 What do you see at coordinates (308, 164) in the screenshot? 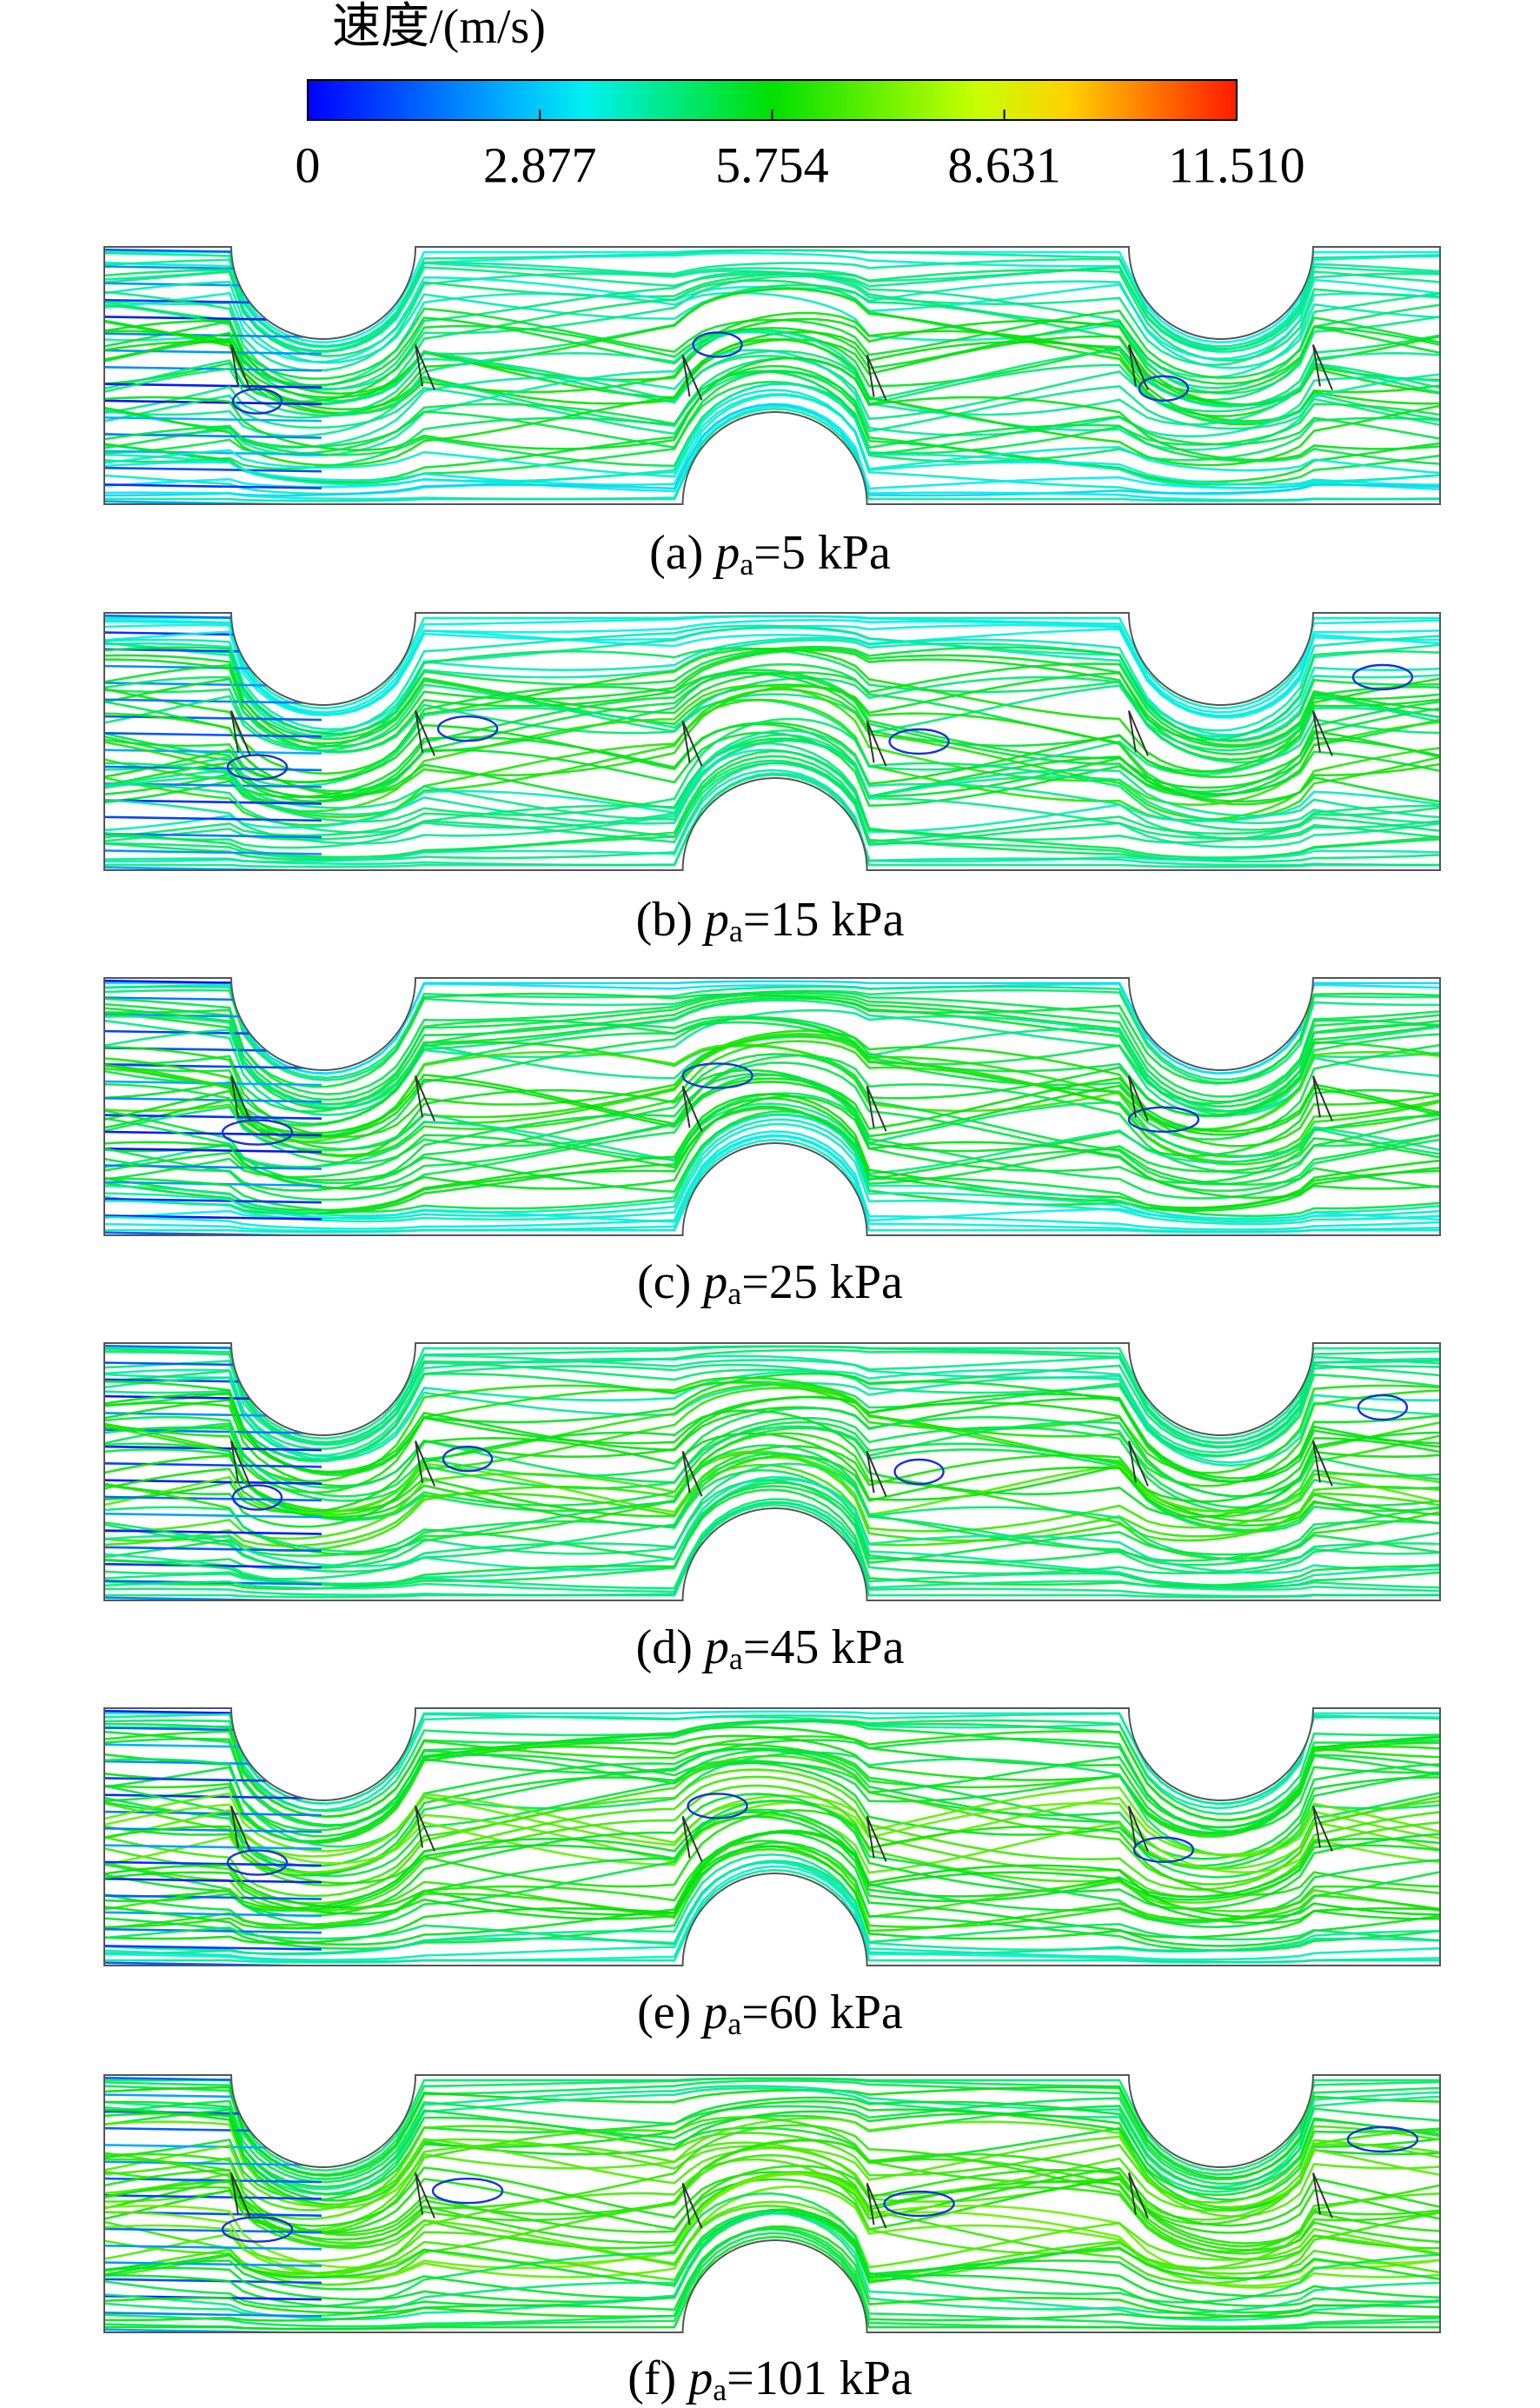
I see `colorbar-tick-label: 0` at bounding box center [308, 164].